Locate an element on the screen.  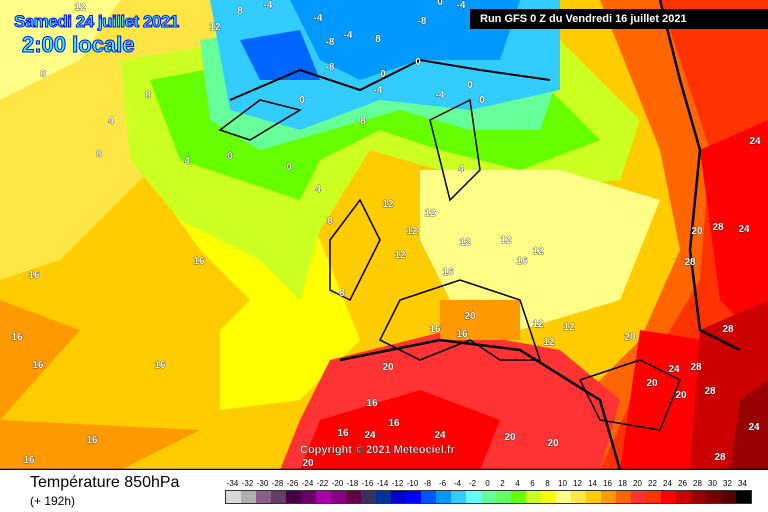
legend-tick: -26 is located at coordinates (292, 483).